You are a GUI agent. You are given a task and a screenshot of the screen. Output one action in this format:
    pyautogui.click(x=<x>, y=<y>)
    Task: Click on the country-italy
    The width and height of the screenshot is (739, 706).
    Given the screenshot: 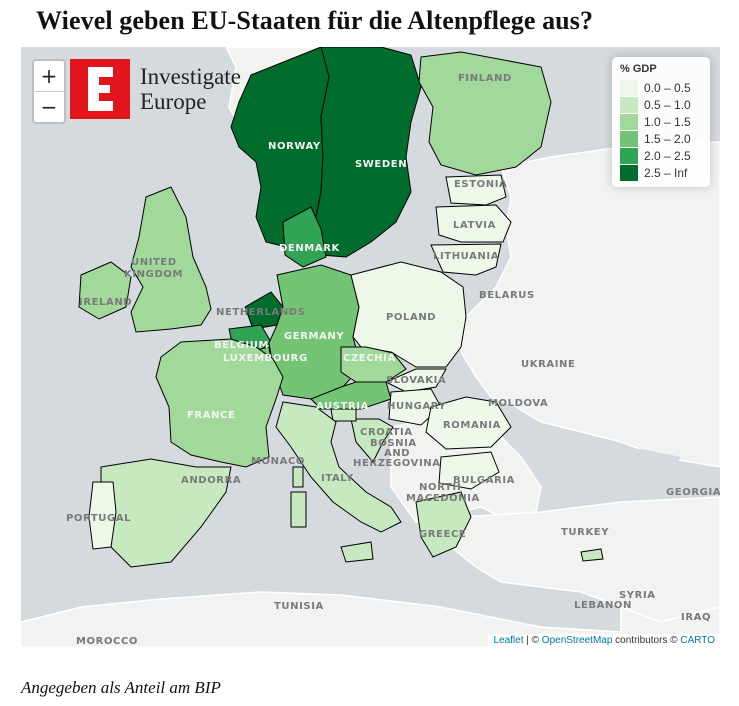 What is the action you would take?
    pyautogui.click(x=338, y=467)
    